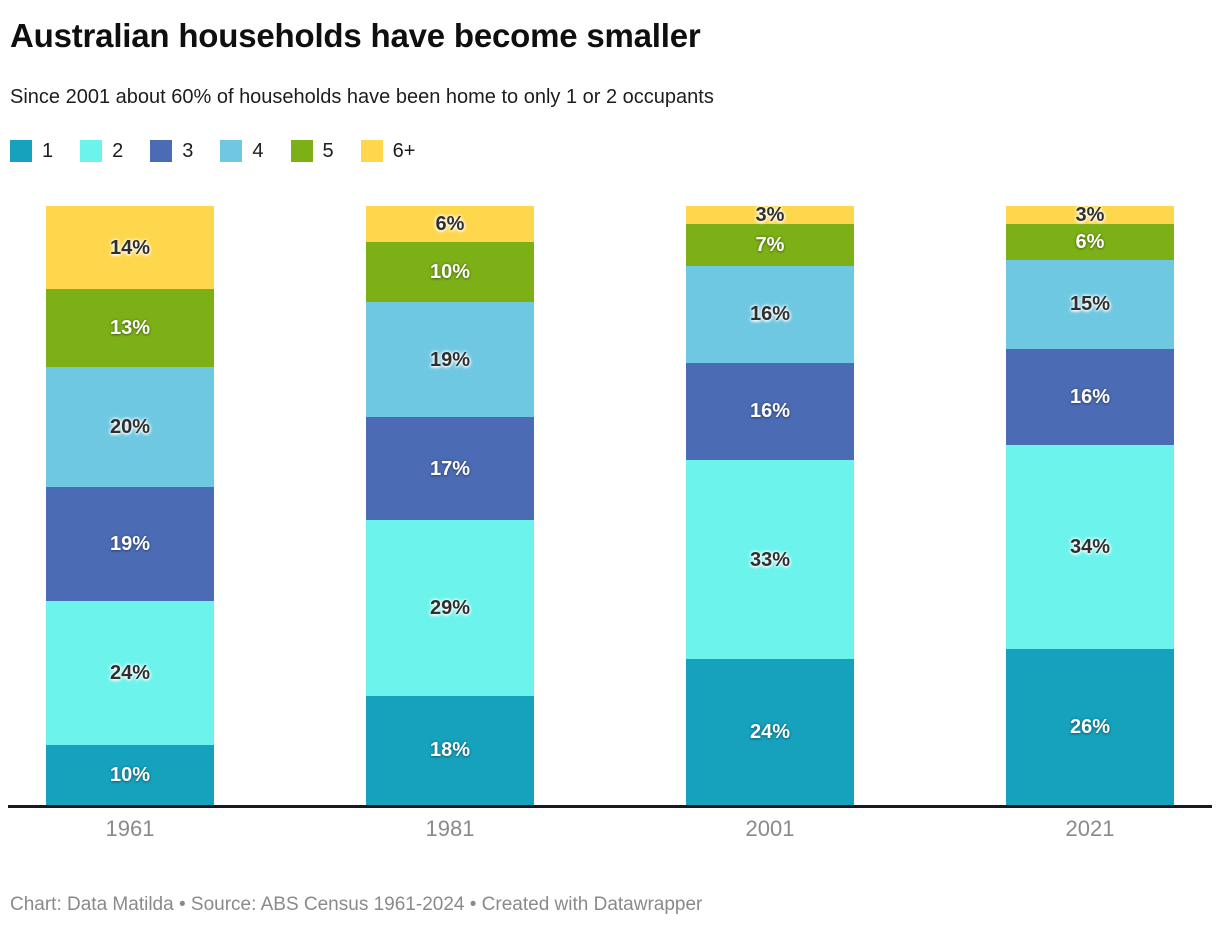  I want to click on bar-segment-2021-5-persons: 6%, so click(1090, 241).